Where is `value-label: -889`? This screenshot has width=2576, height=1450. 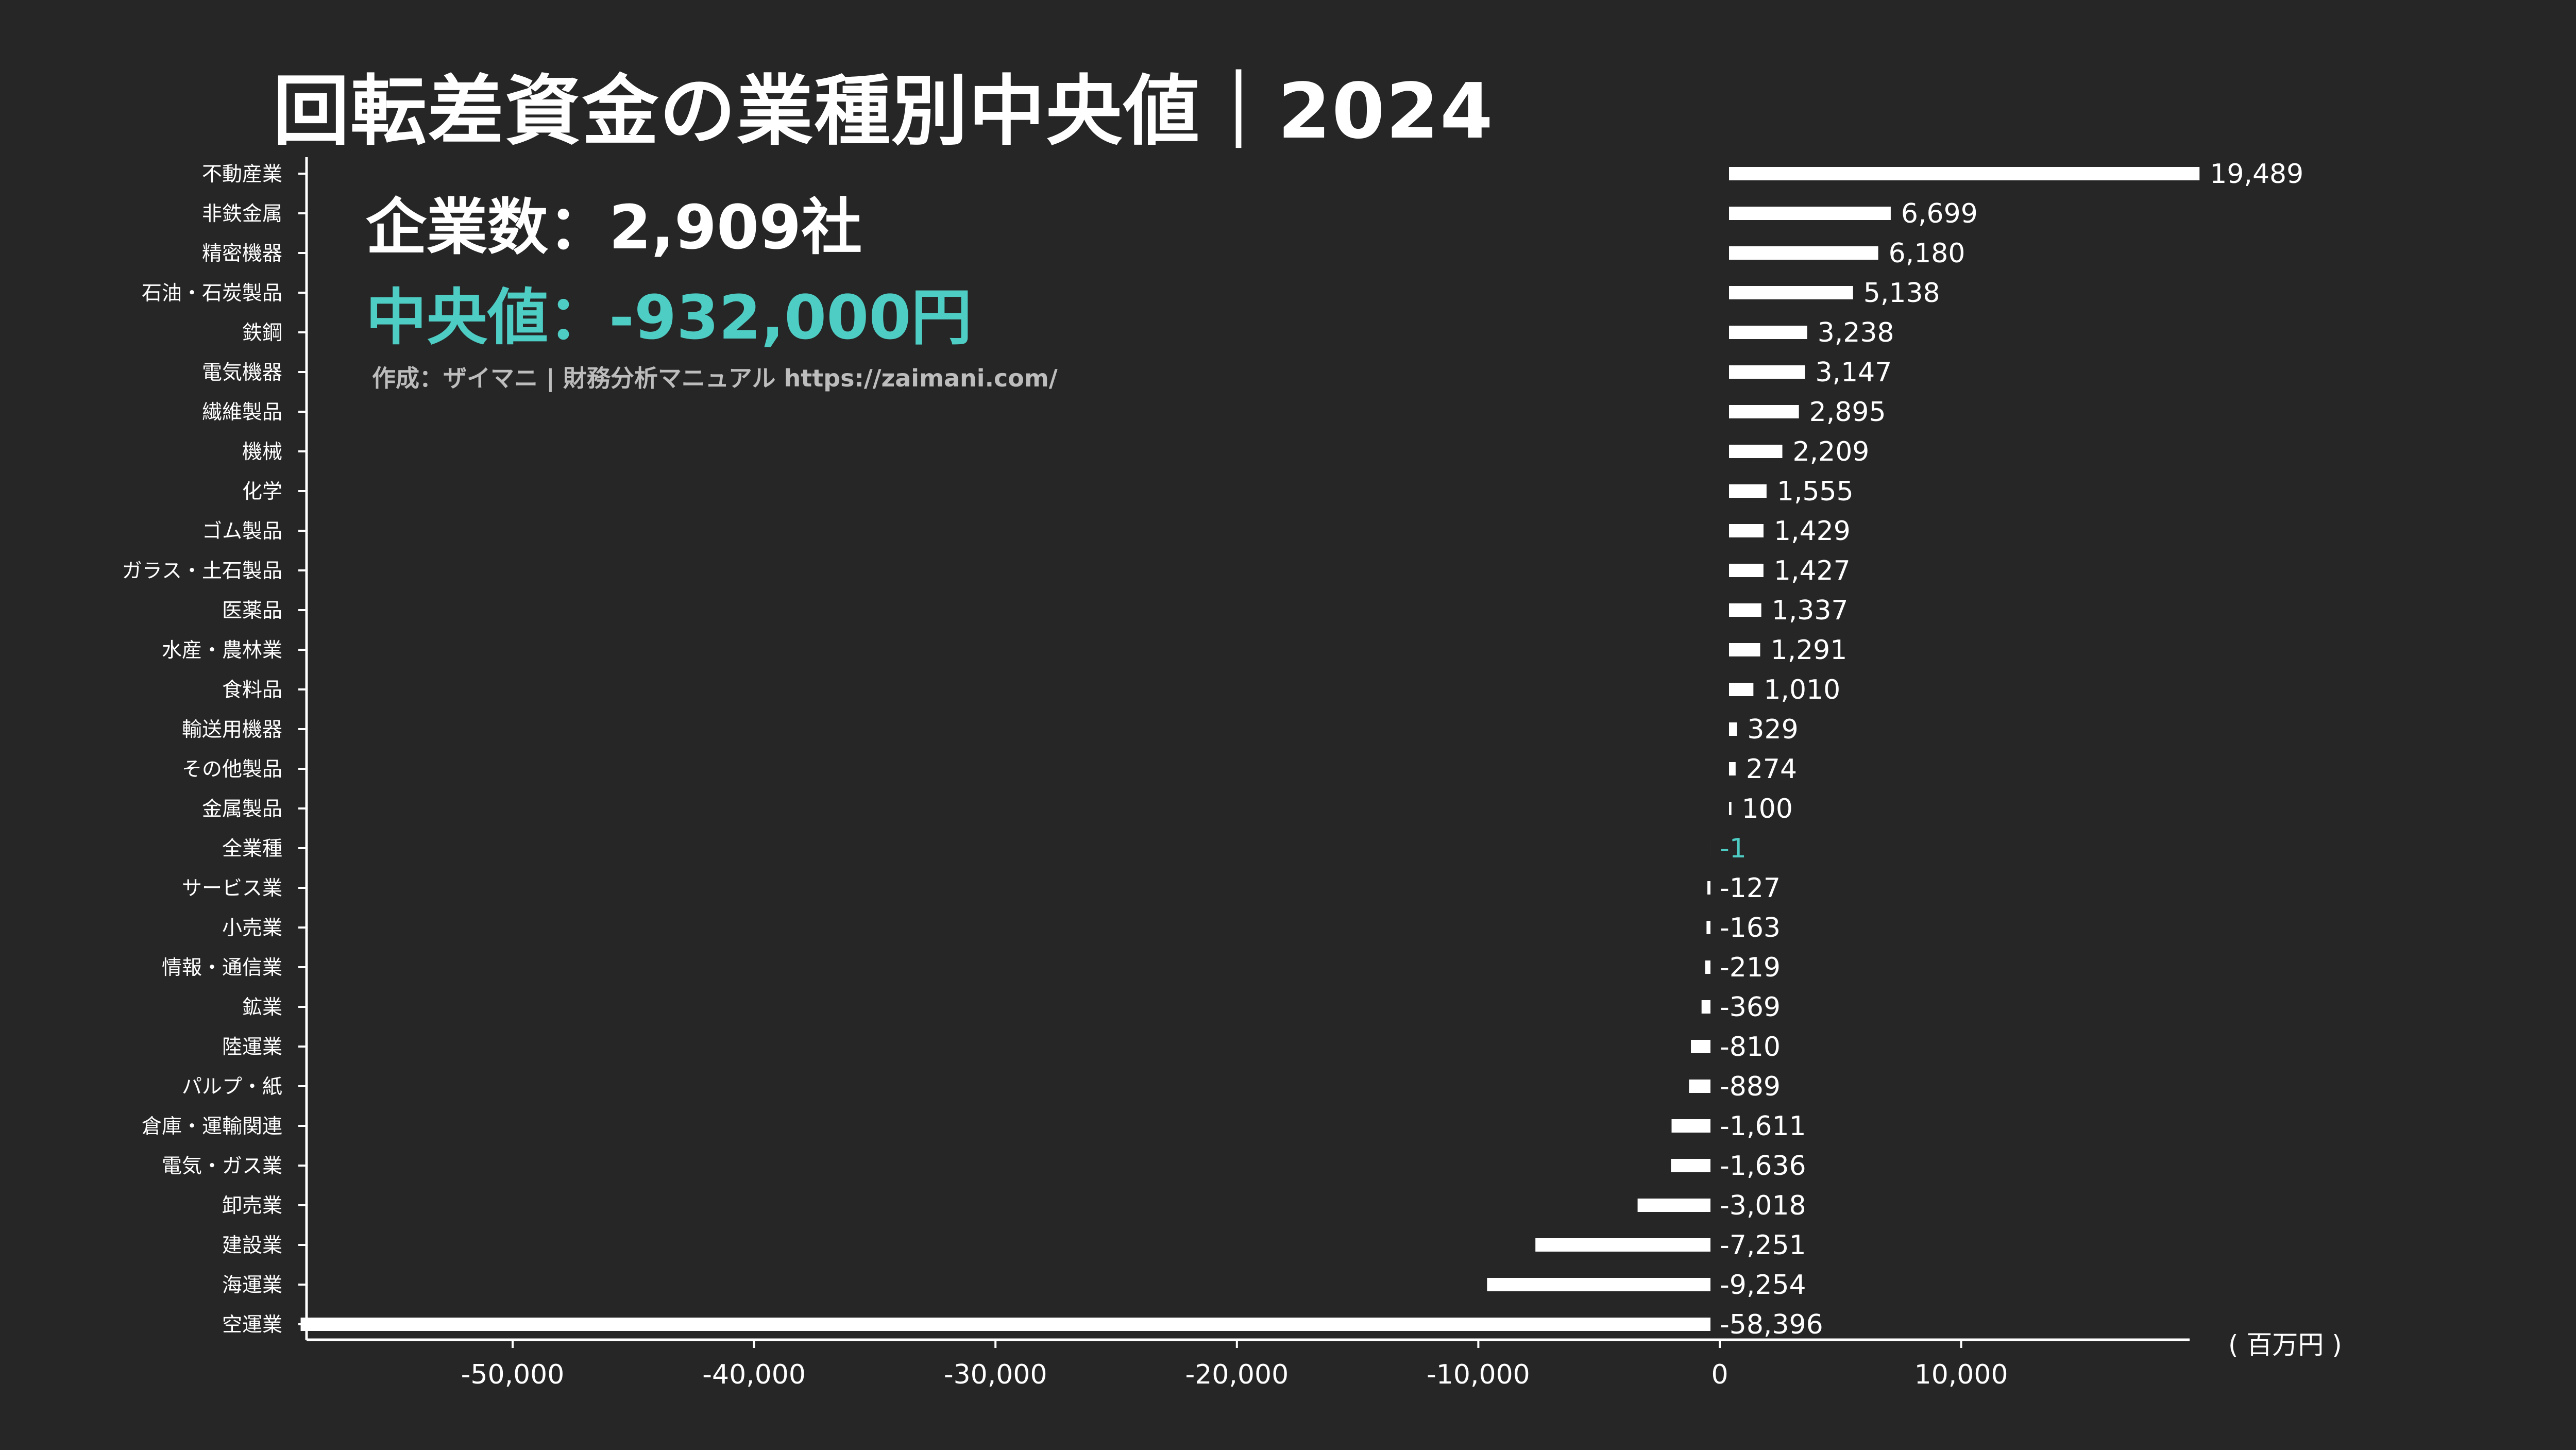 value-label: -889 is located at coordinates (1750, 1087).